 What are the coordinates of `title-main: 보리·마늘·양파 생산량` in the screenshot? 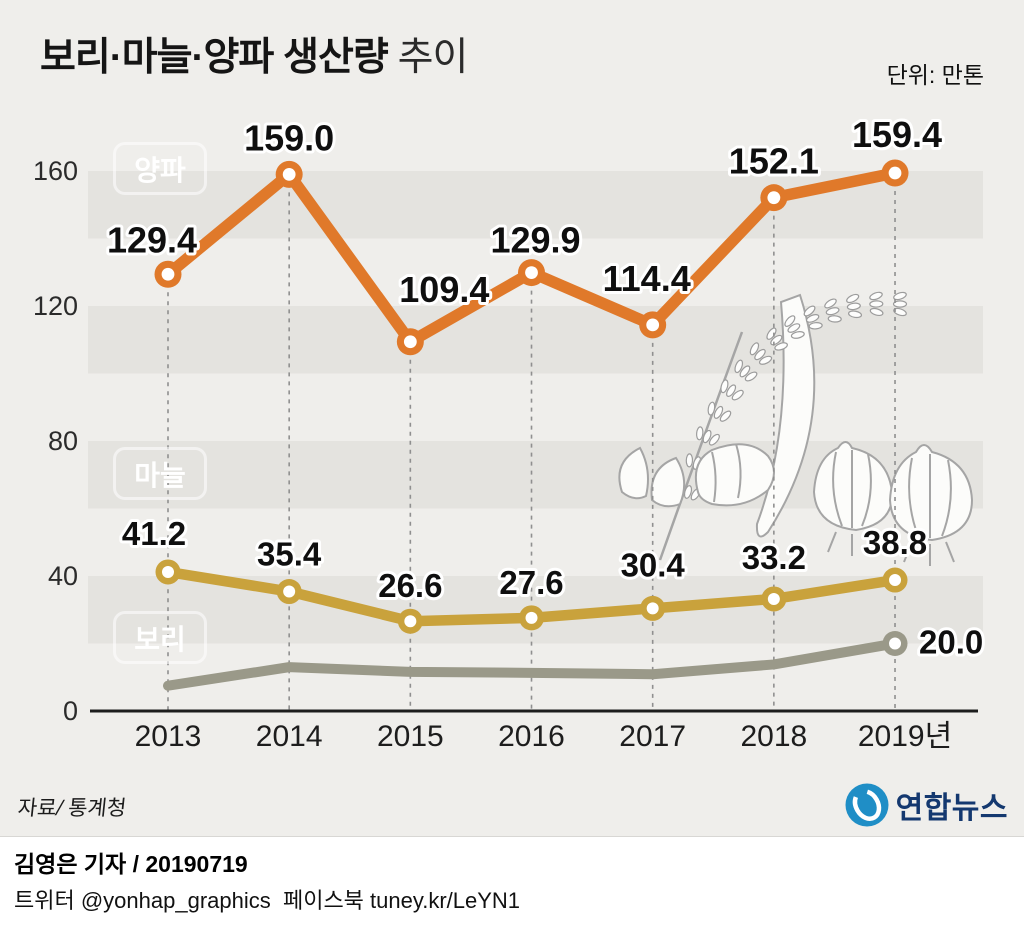 It's located at (214, 57).